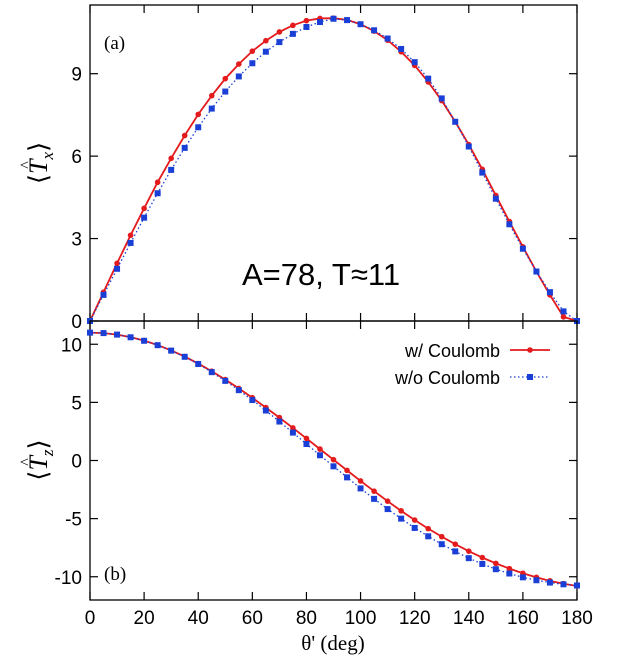  What do you see at coordinates (76, 75) in the screenshot?
I see `y-tick-label-a: 9` at bounding box center [76, 75].